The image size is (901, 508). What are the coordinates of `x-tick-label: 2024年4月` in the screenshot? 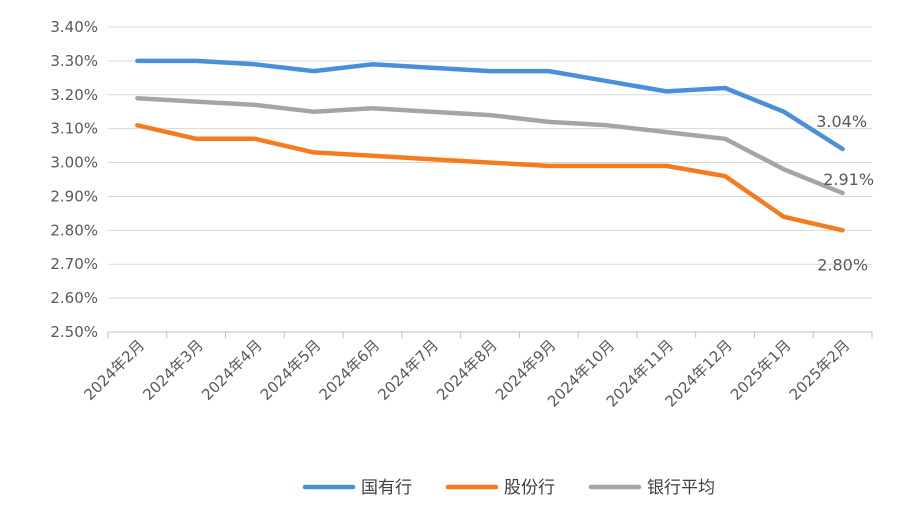 It's located at (232, 370).